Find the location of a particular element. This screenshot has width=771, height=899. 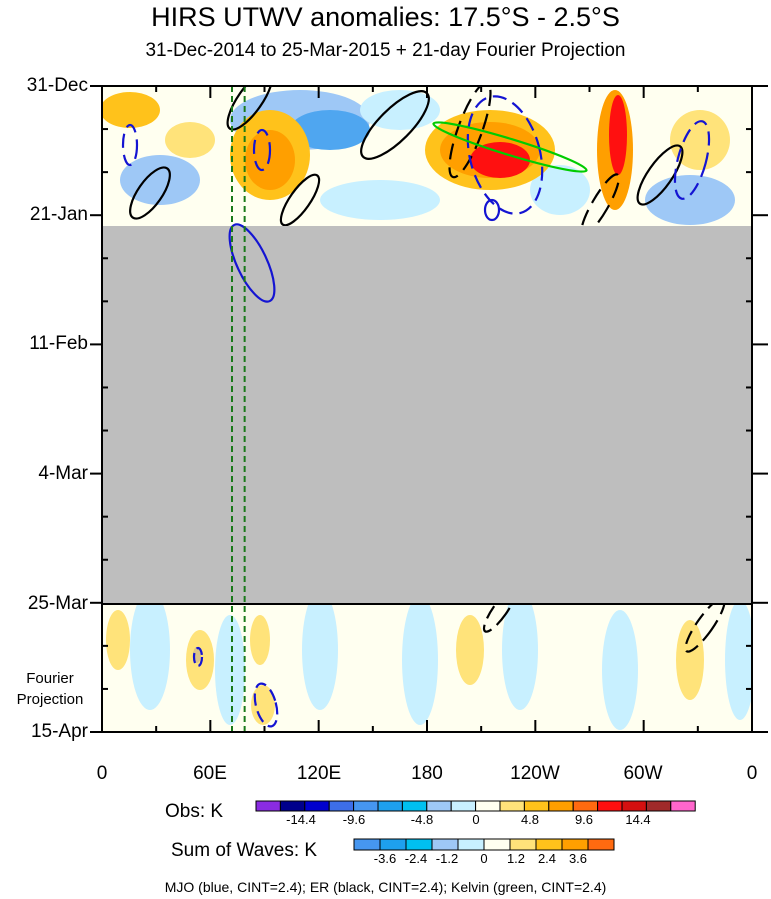

chart-title: HIRS UTWV anomalies: 17.5°S - 2.5°S is located at coordinates (385, 17).